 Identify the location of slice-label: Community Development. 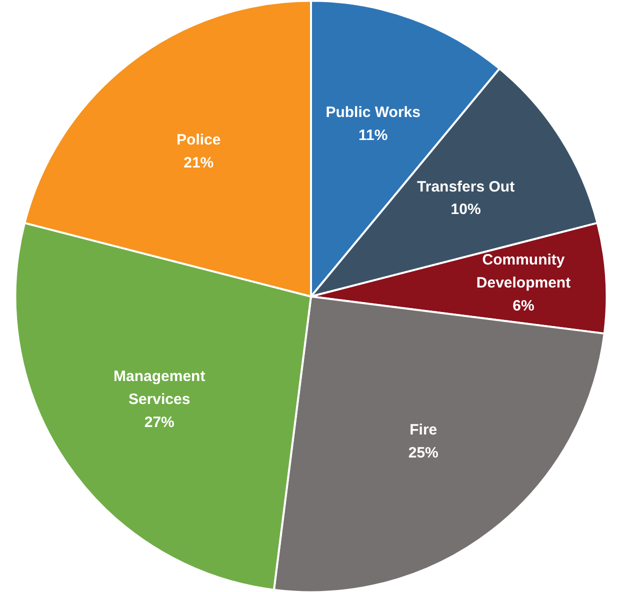
(523, 272).